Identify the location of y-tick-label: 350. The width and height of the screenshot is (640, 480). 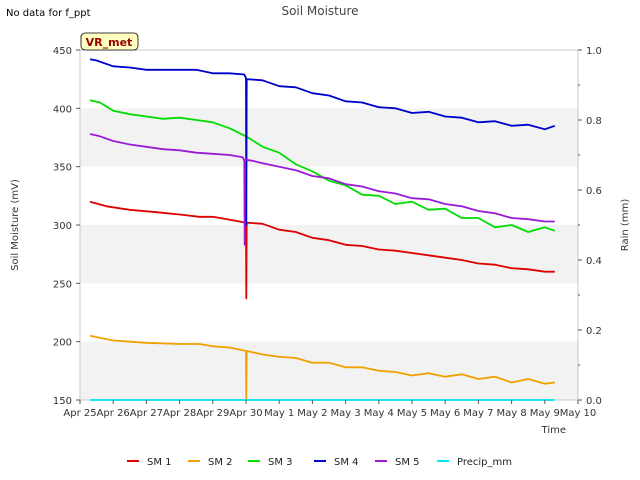
(62, 168).